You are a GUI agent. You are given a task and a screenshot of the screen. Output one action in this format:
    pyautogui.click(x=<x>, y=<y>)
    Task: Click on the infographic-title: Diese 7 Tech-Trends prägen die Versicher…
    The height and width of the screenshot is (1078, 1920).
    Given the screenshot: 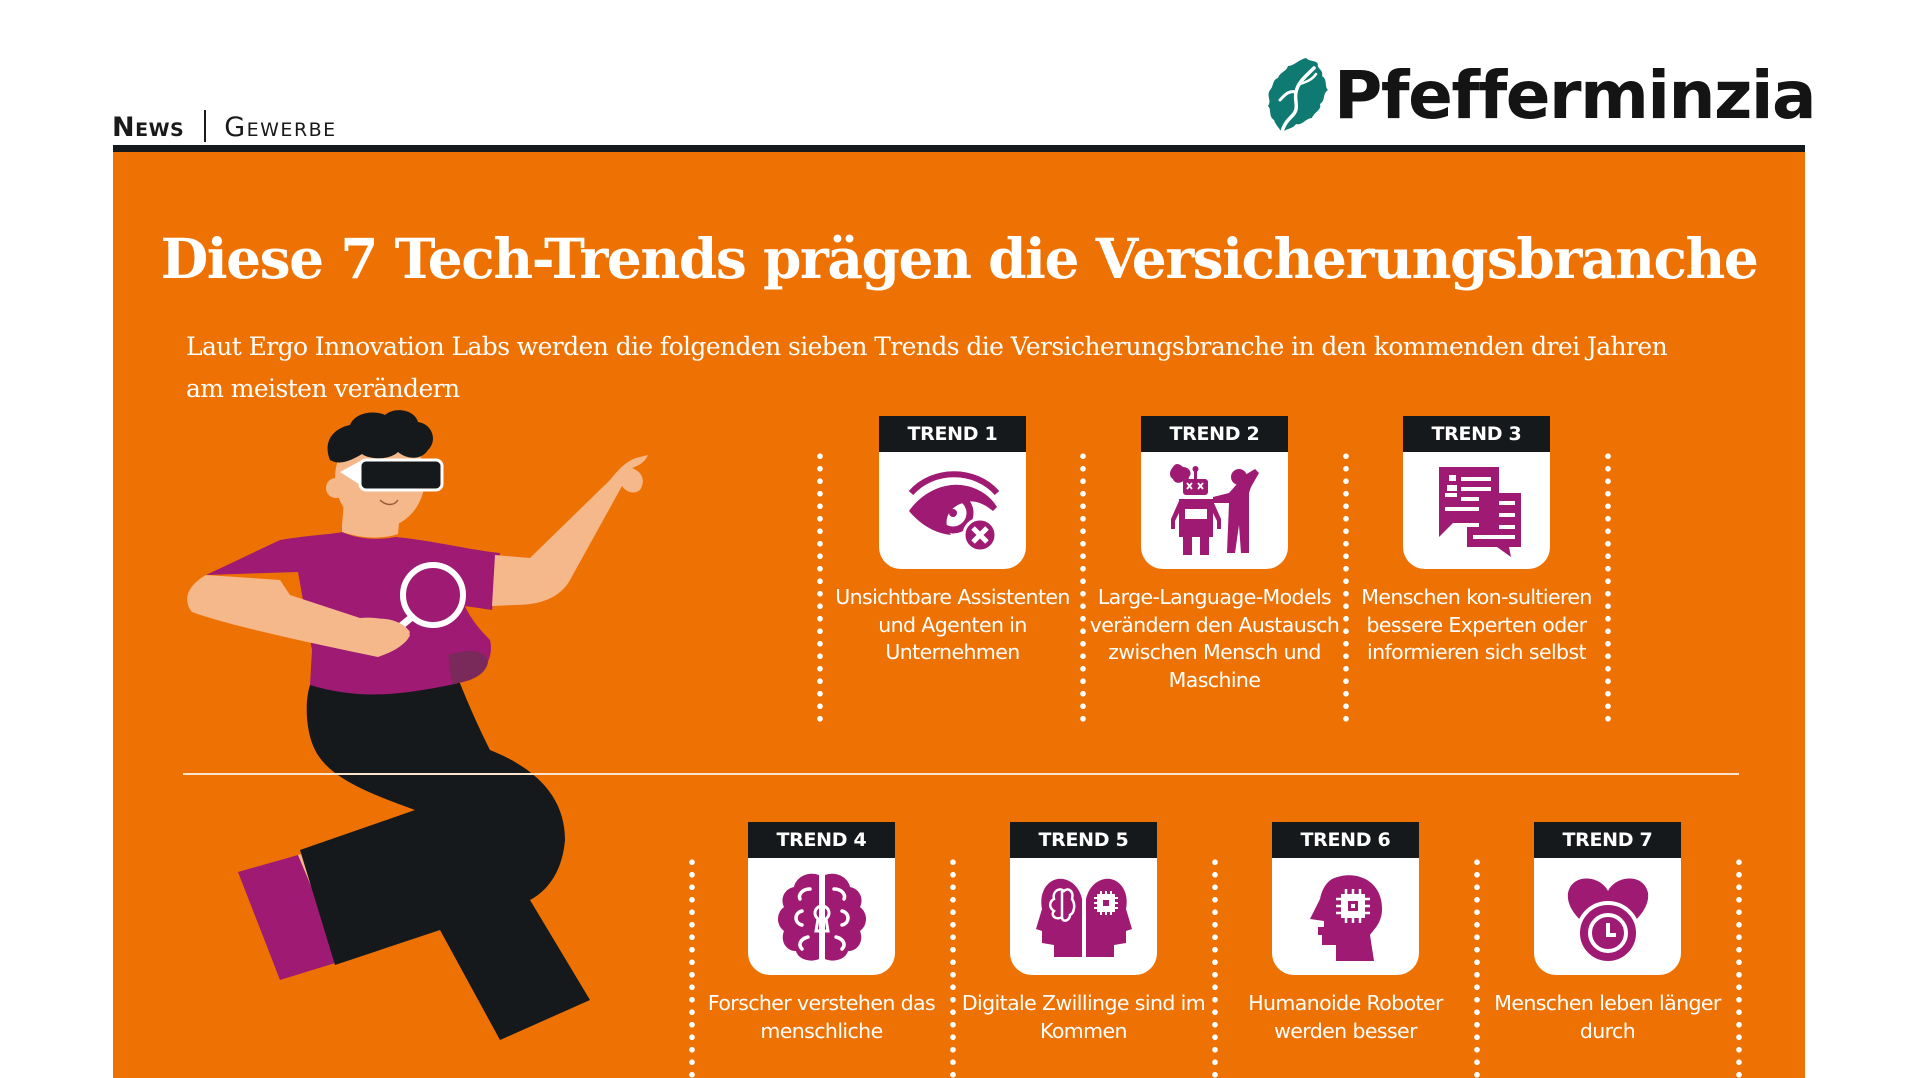 What is the action you would take?
    pyautogui.click(x=959, y=258)
    